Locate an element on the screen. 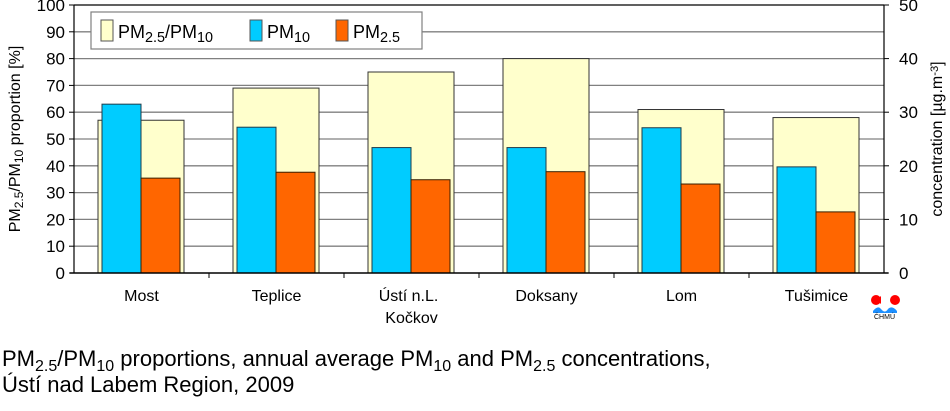 Image resolution: width=950 pixels, height=411 pixels. left-tick-label: 90 is located at coordinates (55, 32).